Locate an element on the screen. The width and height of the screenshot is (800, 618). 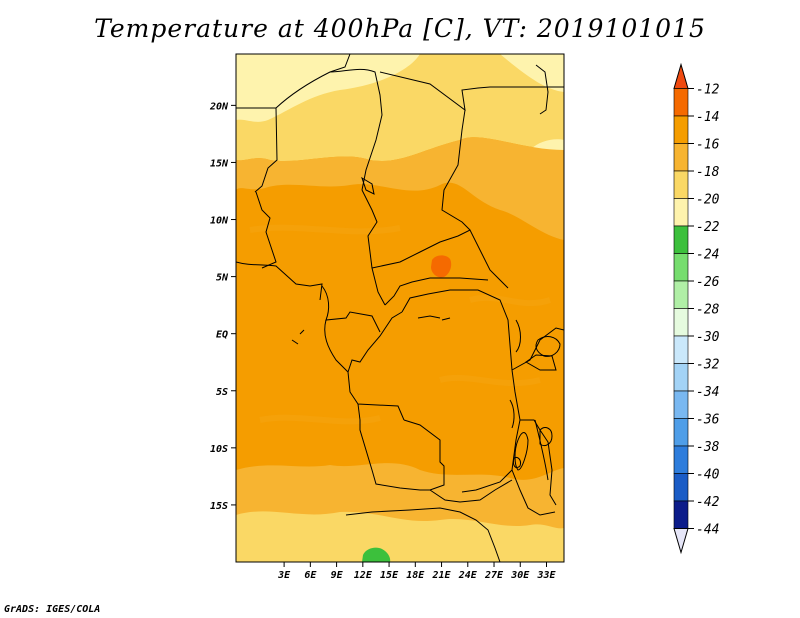
field-region-central-africa-warm-spot is located at coordinates (441, 266).